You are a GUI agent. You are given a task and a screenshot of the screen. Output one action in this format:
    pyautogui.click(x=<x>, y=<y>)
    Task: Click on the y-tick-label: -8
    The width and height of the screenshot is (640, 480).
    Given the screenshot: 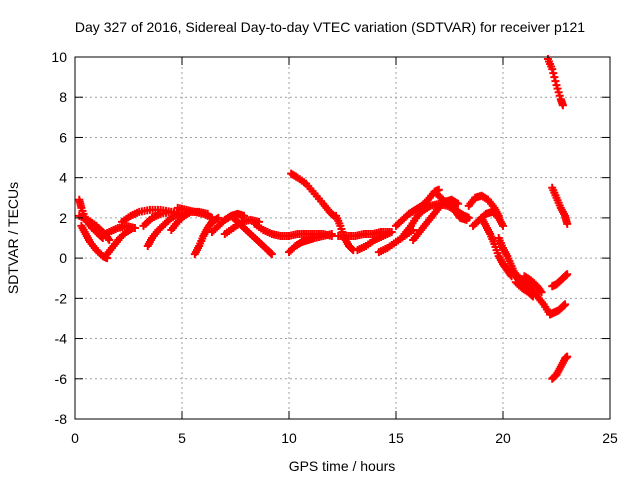 What is the action you would take?
    pyautogui.click(x=61, y=419)
    